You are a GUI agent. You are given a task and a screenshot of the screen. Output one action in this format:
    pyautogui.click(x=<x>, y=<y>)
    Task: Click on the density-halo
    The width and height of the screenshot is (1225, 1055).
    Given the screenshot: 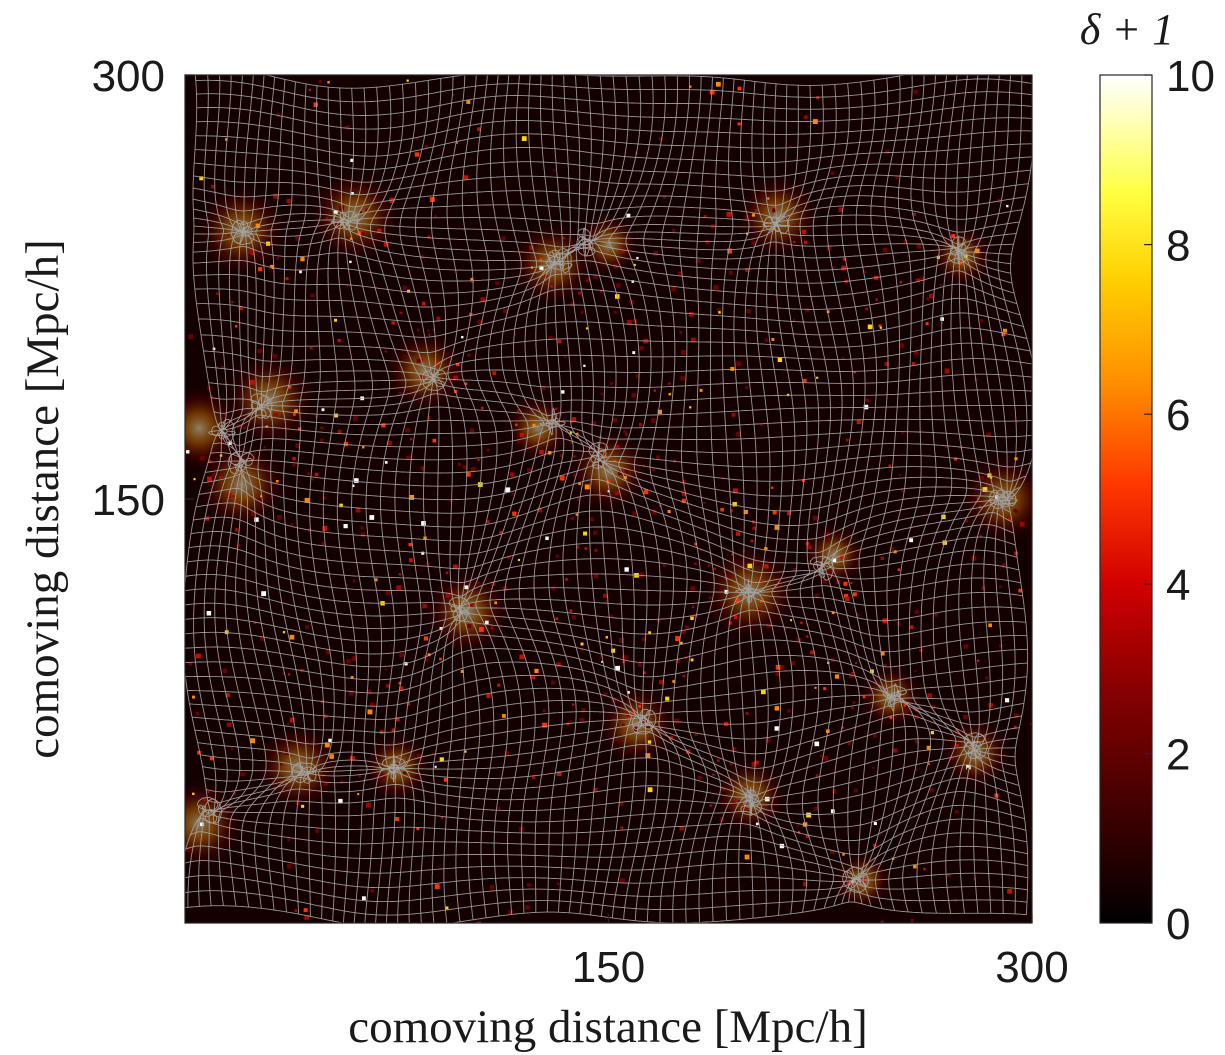 What is the action you would take?
    pyautogui.click(x=215, y=824)
    